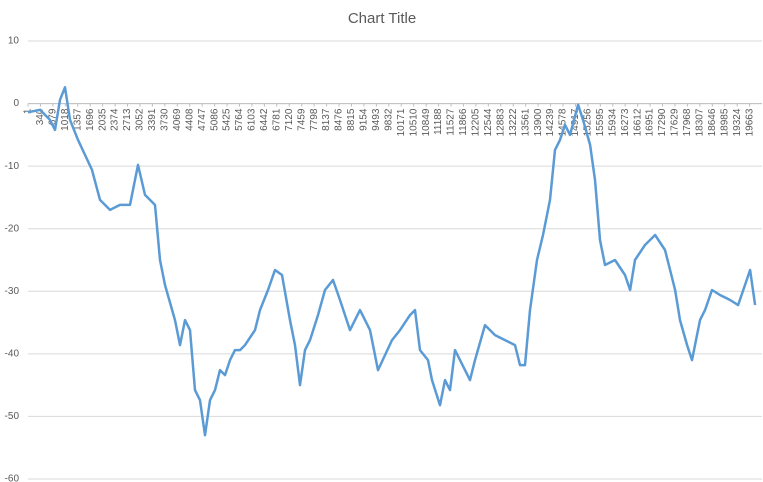 This screenshot has height=482, width=763. I want to click on x-tick-label: 17629, so click(675, 122).